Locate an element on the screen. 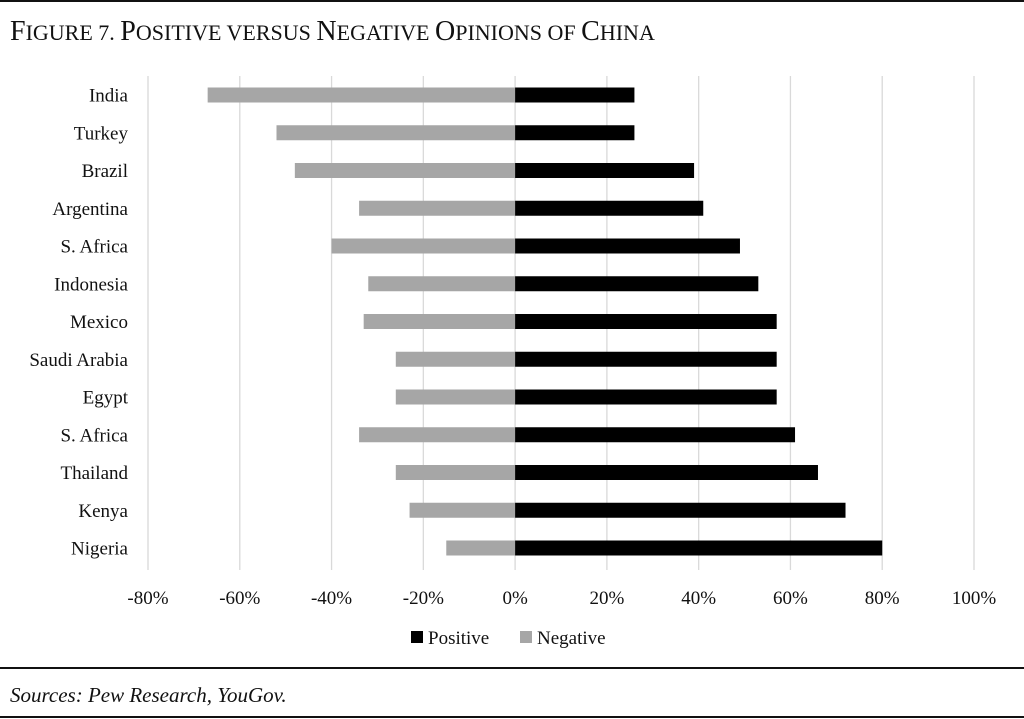 This screenshot has height=719, width=1024. category-label: Turkey is located at coordinates (101, 133).